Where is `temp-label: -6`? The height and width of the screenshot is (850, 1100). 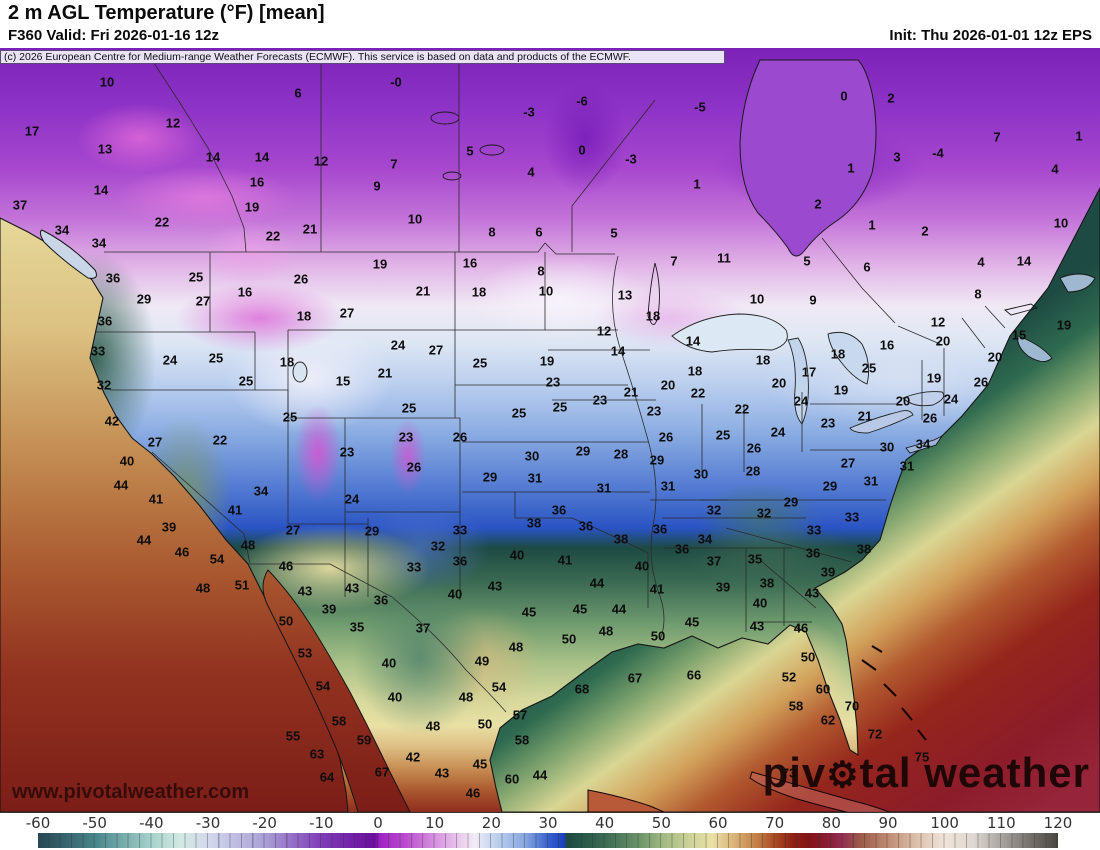
temp-label: -6 is located at coordinates (582, 101).